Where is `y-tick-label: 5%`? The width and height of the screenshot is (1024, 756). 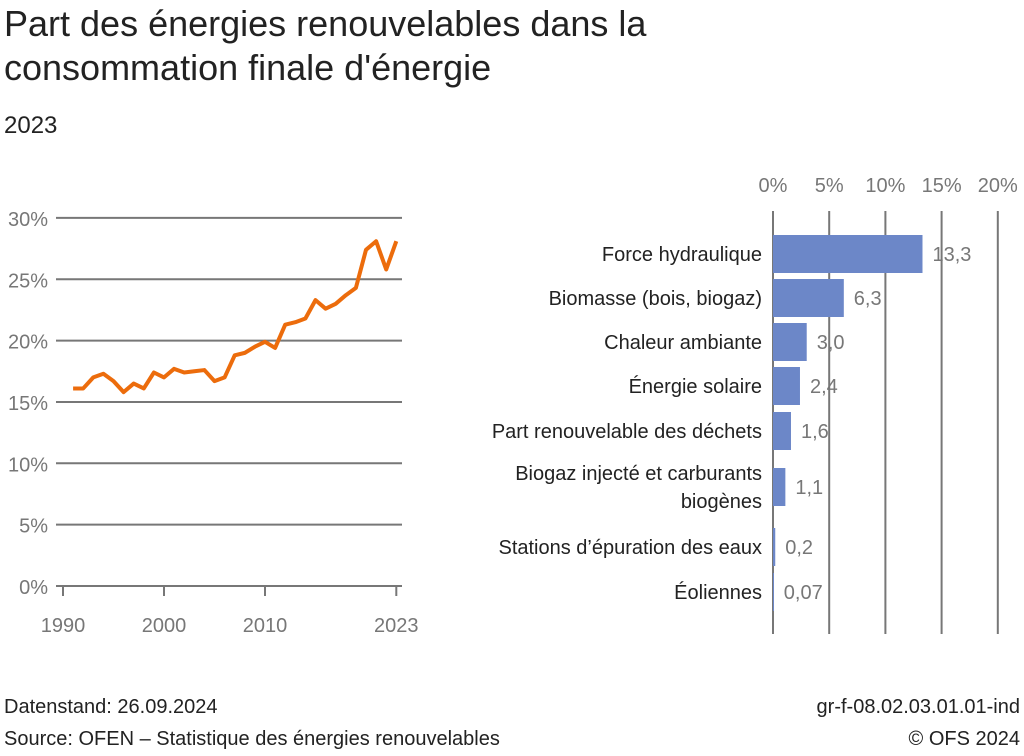
y-tick-label: 5% is located at coordinates (33, 527).